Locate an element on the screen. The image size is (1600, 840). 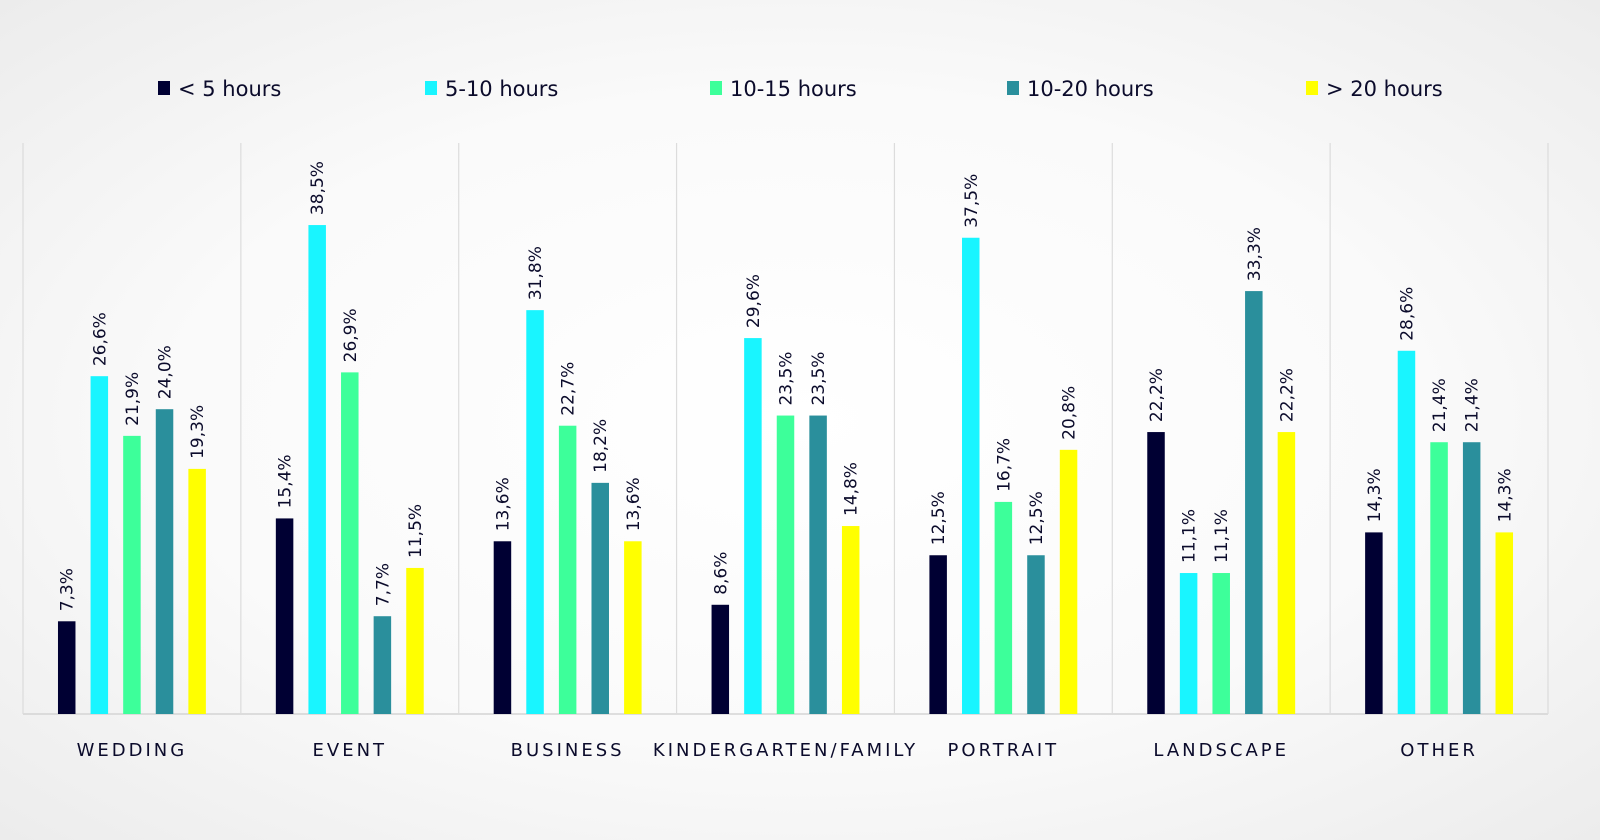
category-label: EVENT is located at coordinates (350, 750).